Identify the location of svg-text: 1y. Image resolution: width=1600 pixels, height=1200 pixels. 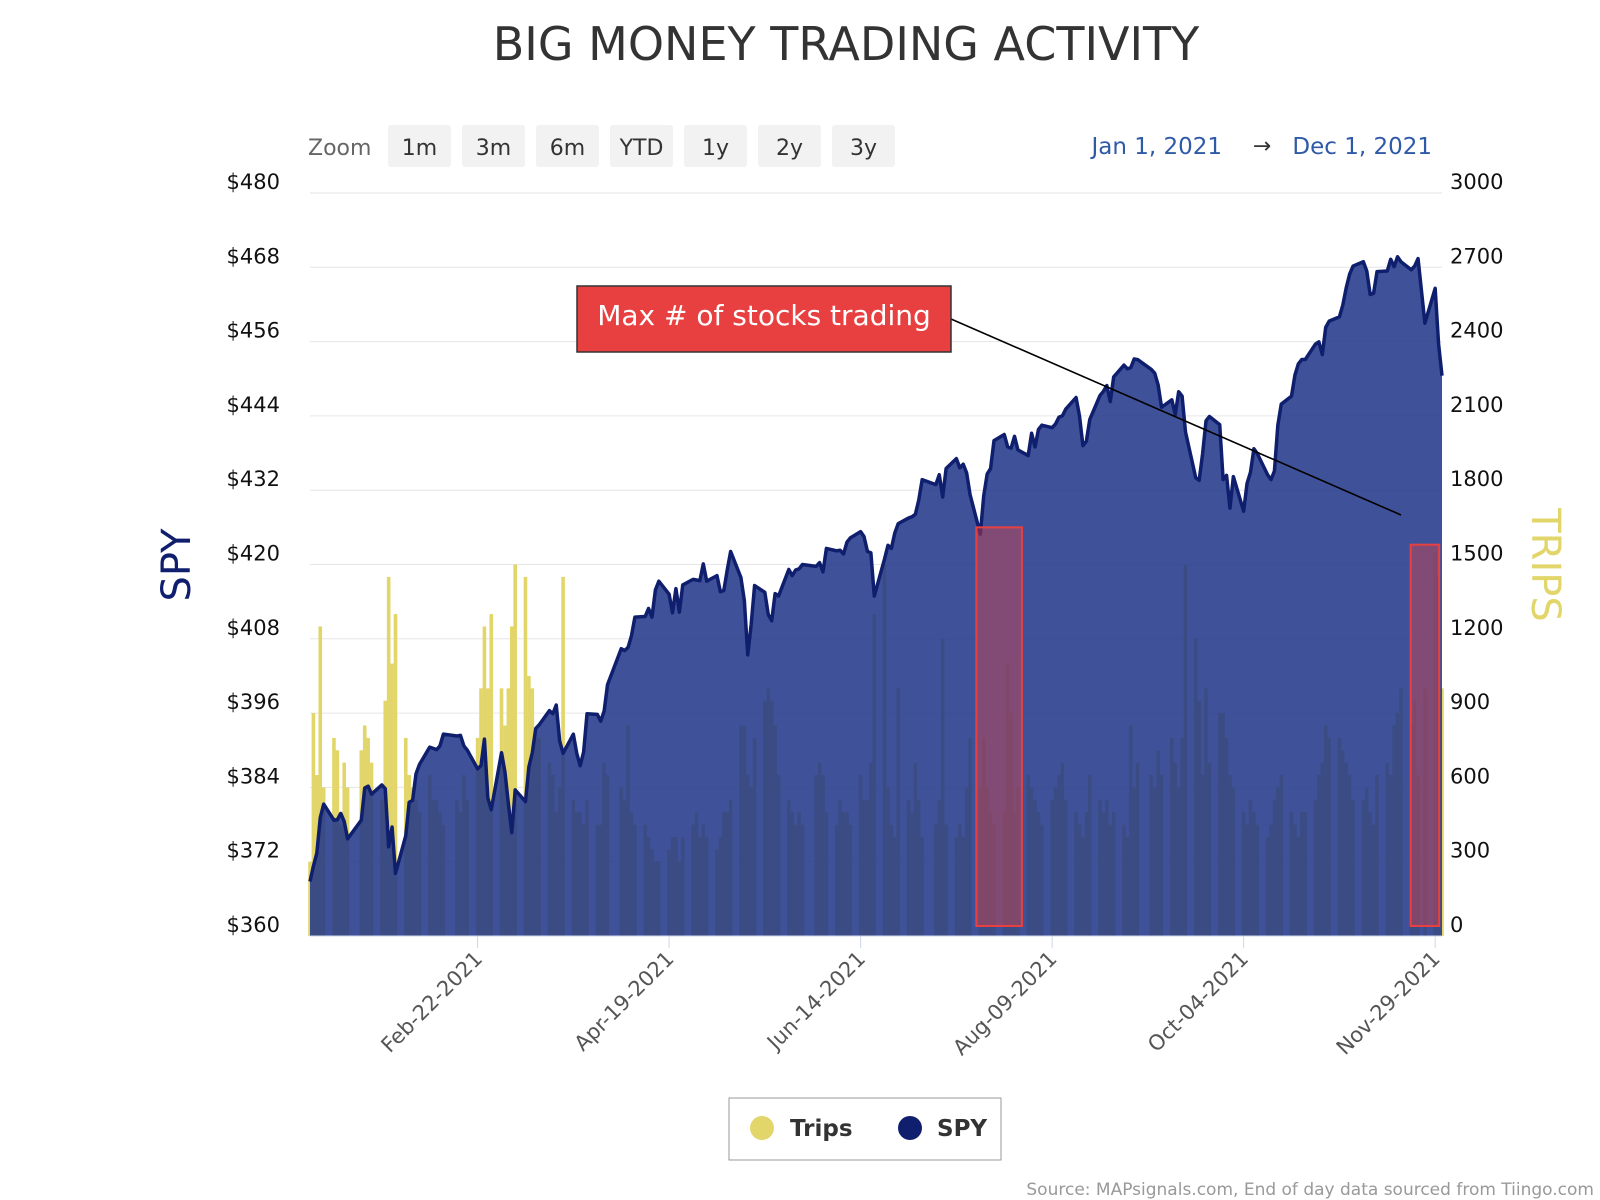
(715, 148).